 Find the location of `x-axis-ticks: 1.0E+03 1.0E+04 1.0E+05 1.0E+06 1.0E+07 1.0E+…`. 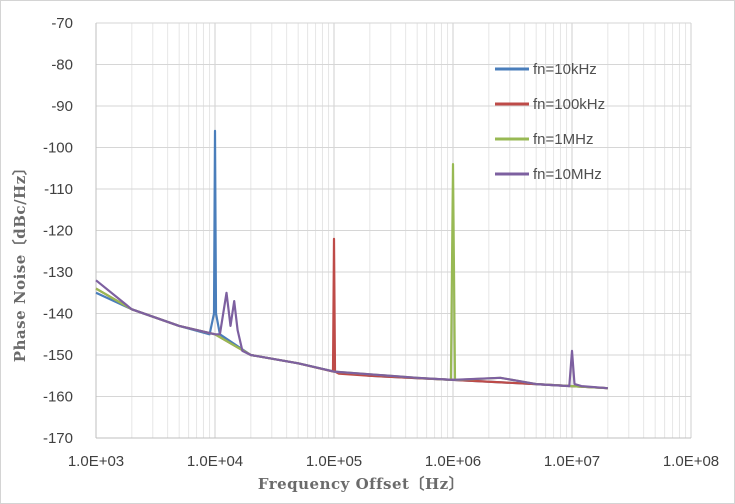

x-axis-ticks: 1.0E+03 1.0E+04 1.0E+05 1.0E+06 1.0E+07 1.0E+… is located at coordinates (393, 461).